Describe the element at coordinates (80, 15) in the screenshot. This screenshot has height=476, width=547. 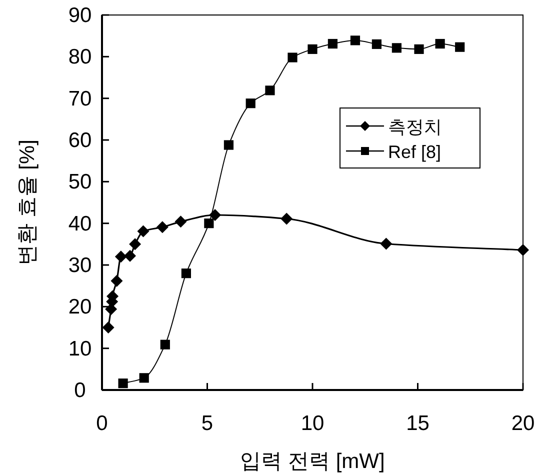
I see `y-tick-label: 90` at that location.